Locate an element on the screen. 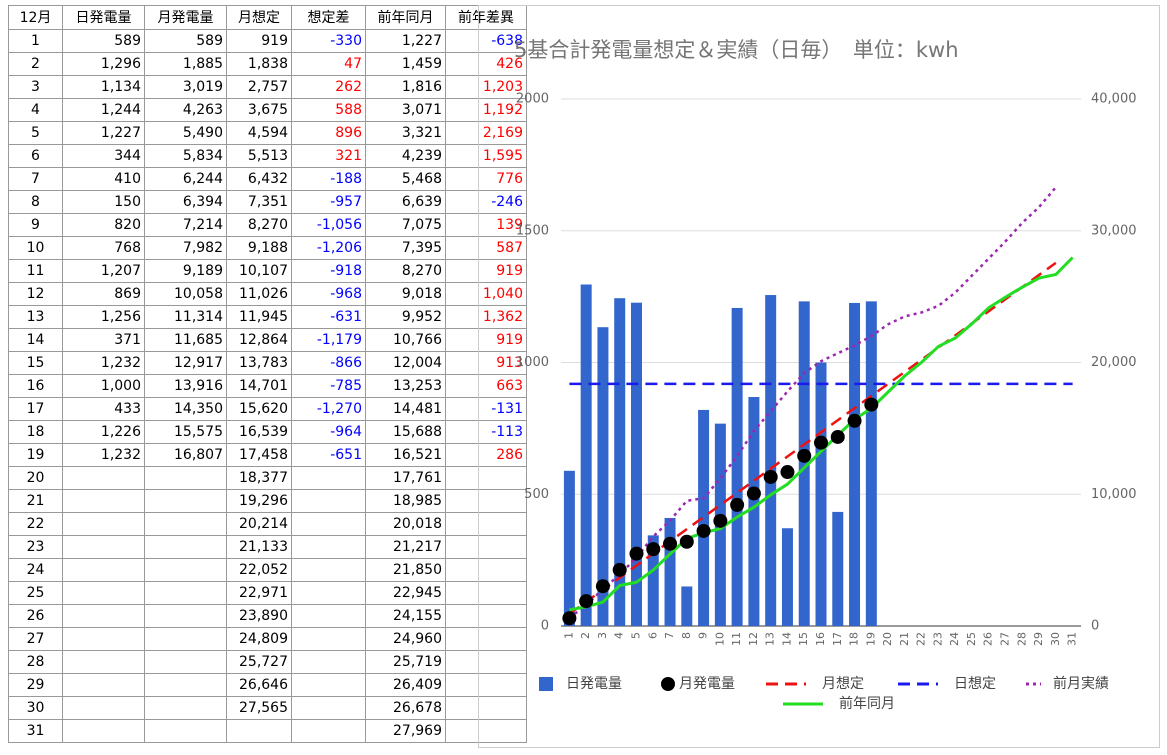 The width and height of the screenshot is (1167, 755). cell: 24,960 is located at coordinates (405, 639).